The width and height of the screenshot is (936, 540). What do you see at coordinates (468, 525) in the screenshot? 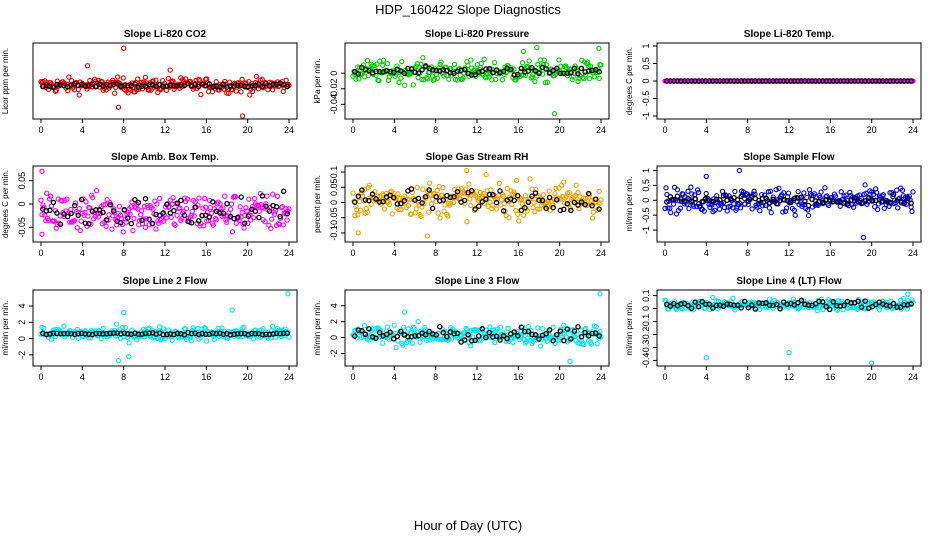
I see `x-axis-label: Hour of Day (UTC)` at bounding box center [468, 525].